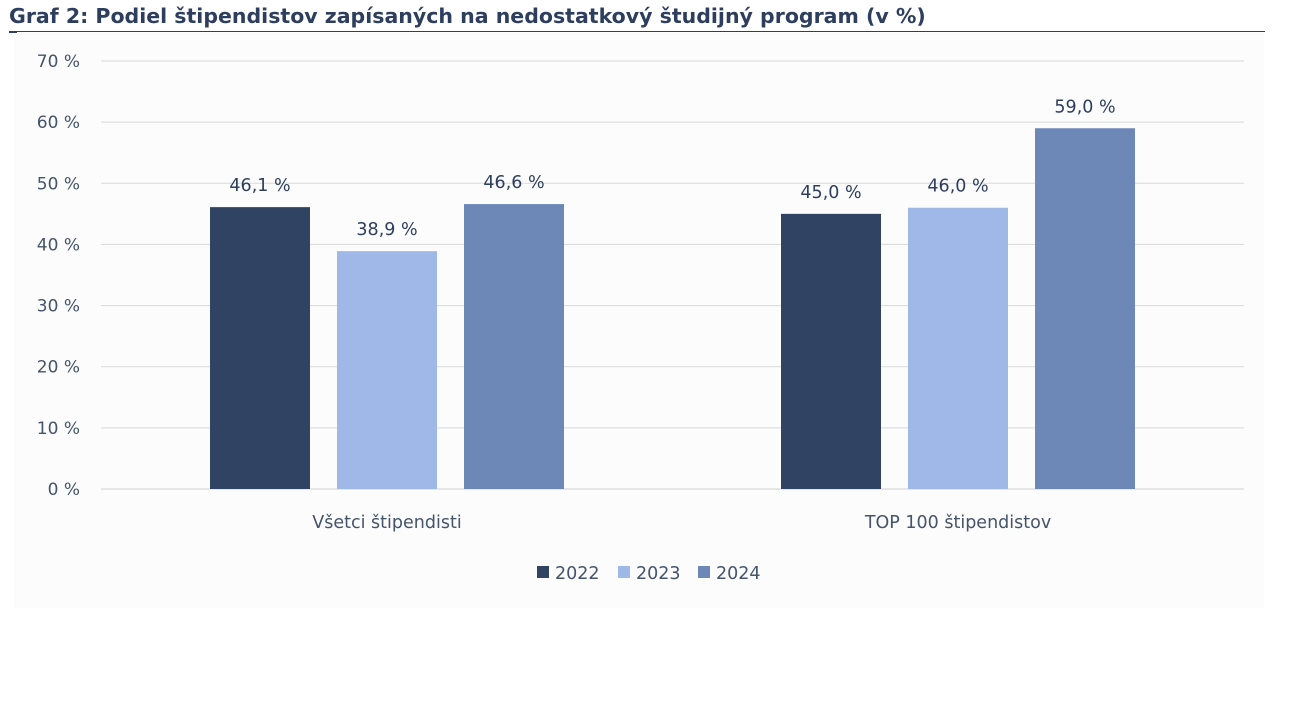 This screenshot has height=725, width=1304. I want to click on title-underline, so click(637, 31).